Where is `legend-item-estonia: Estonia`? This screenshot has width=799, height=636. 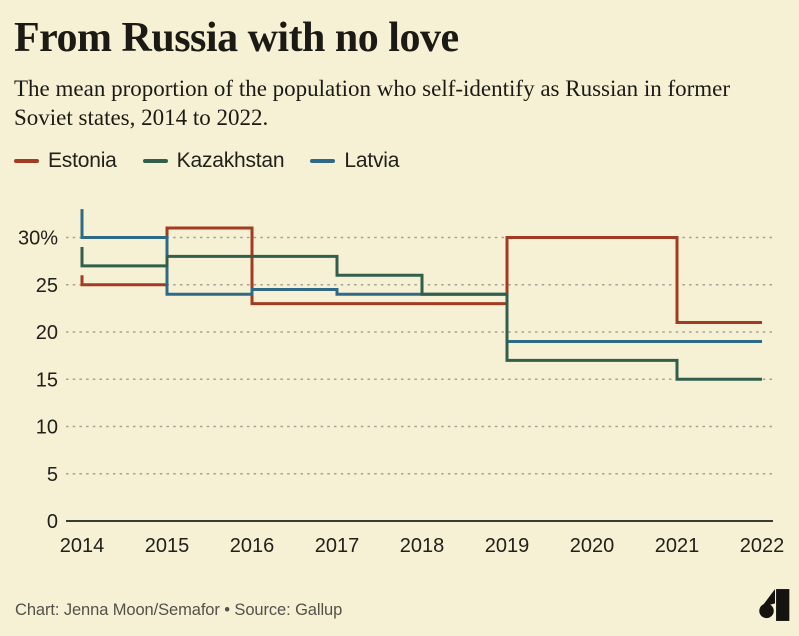 legend-item-estonia: Estonia is located at coordinates (65, 161).